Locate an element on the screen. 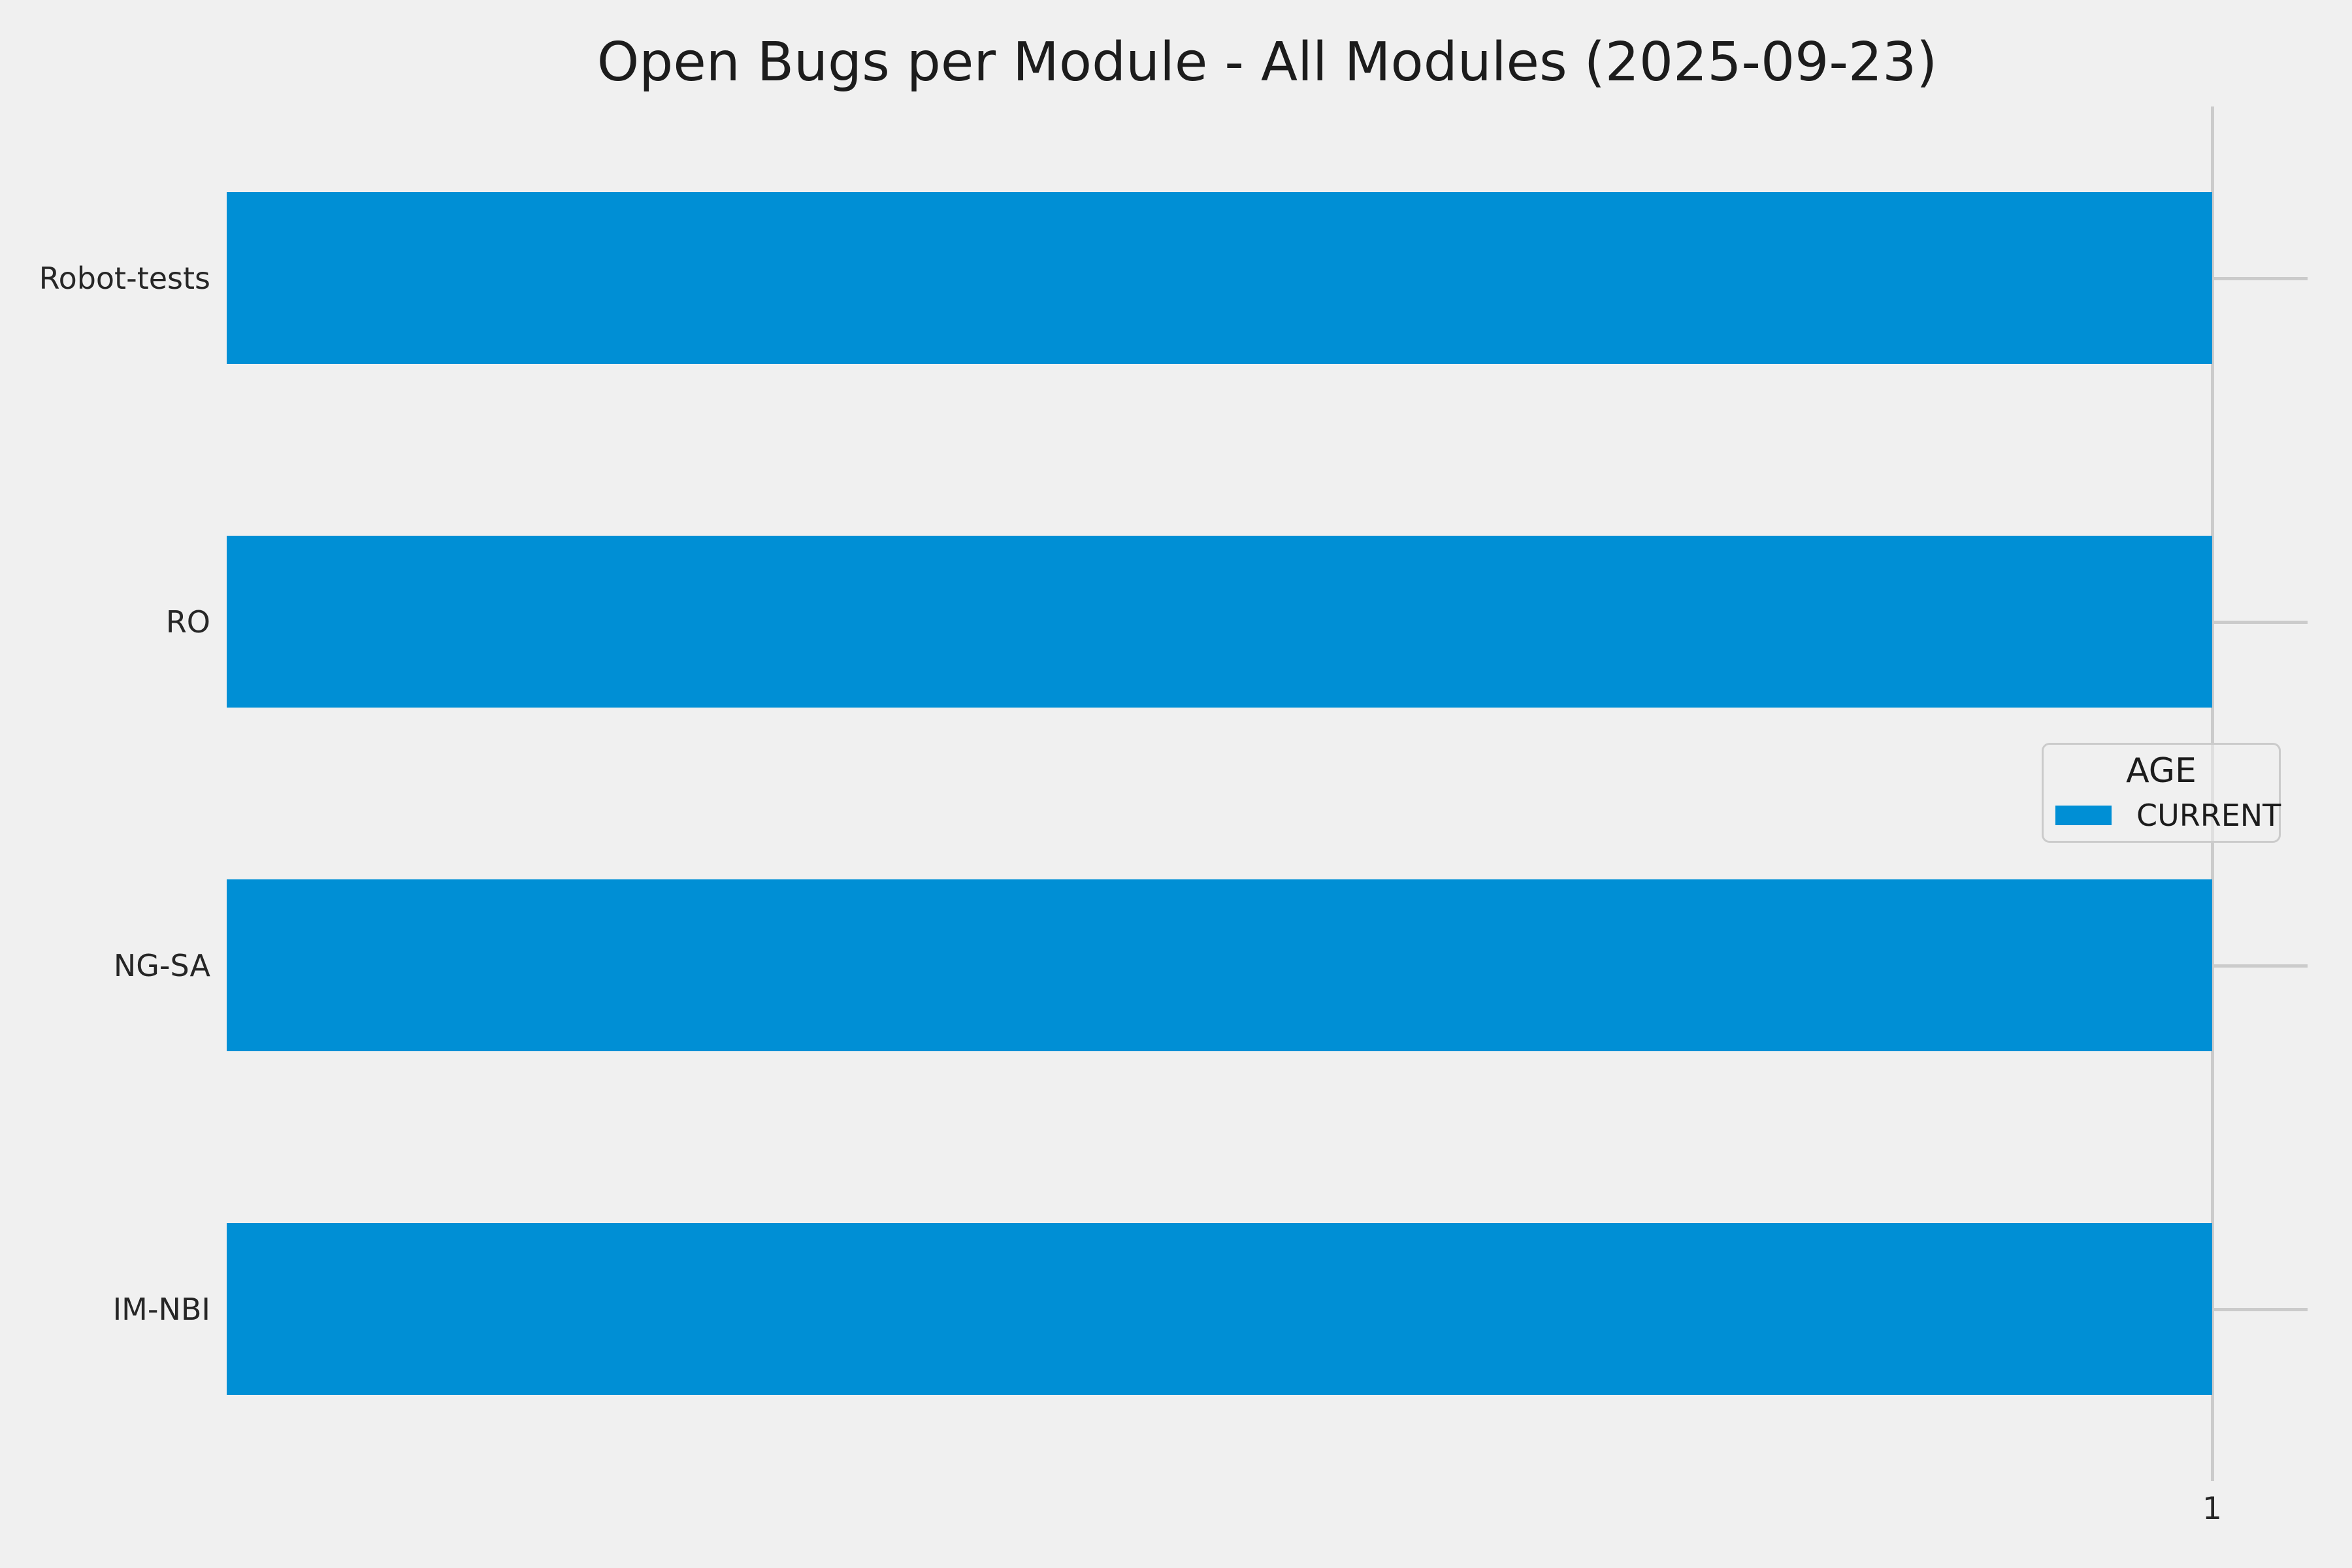  legend-title: AGE is located at coordinates (2161, 771).